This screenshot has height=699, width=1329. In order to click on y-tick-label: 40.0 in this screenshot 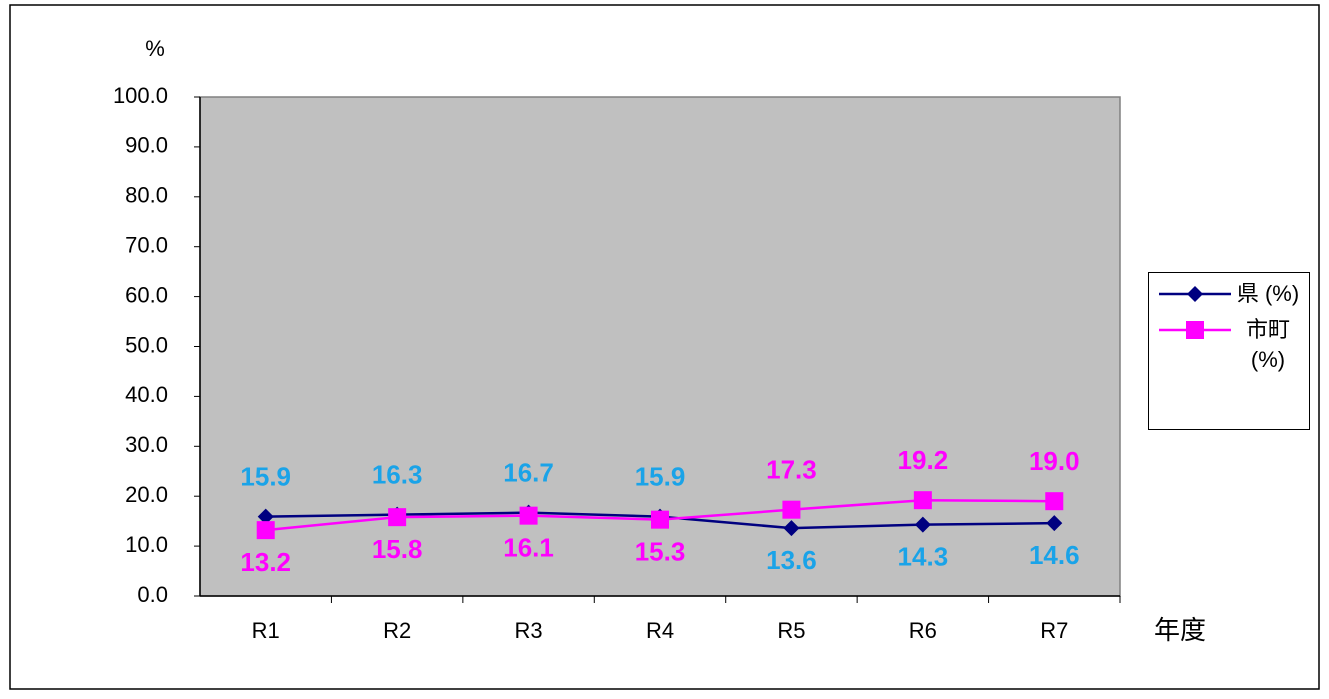, I will do `click(146, 394)`.